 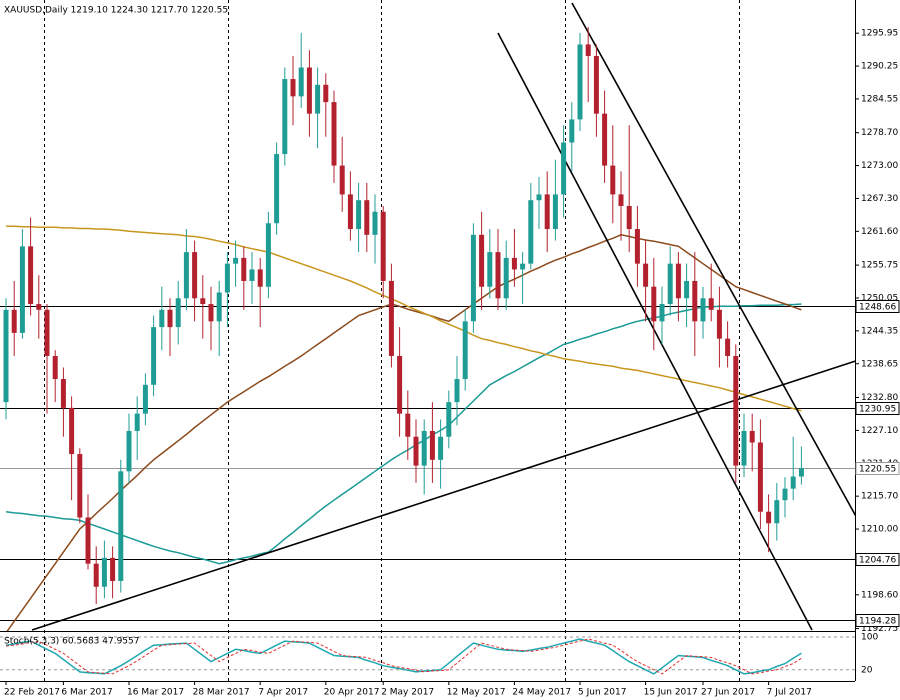 What do you see at coordinates (879, 34) in the screenshot?
I see `y-tick-label: 1295.95` at bounding box center [879, 34].